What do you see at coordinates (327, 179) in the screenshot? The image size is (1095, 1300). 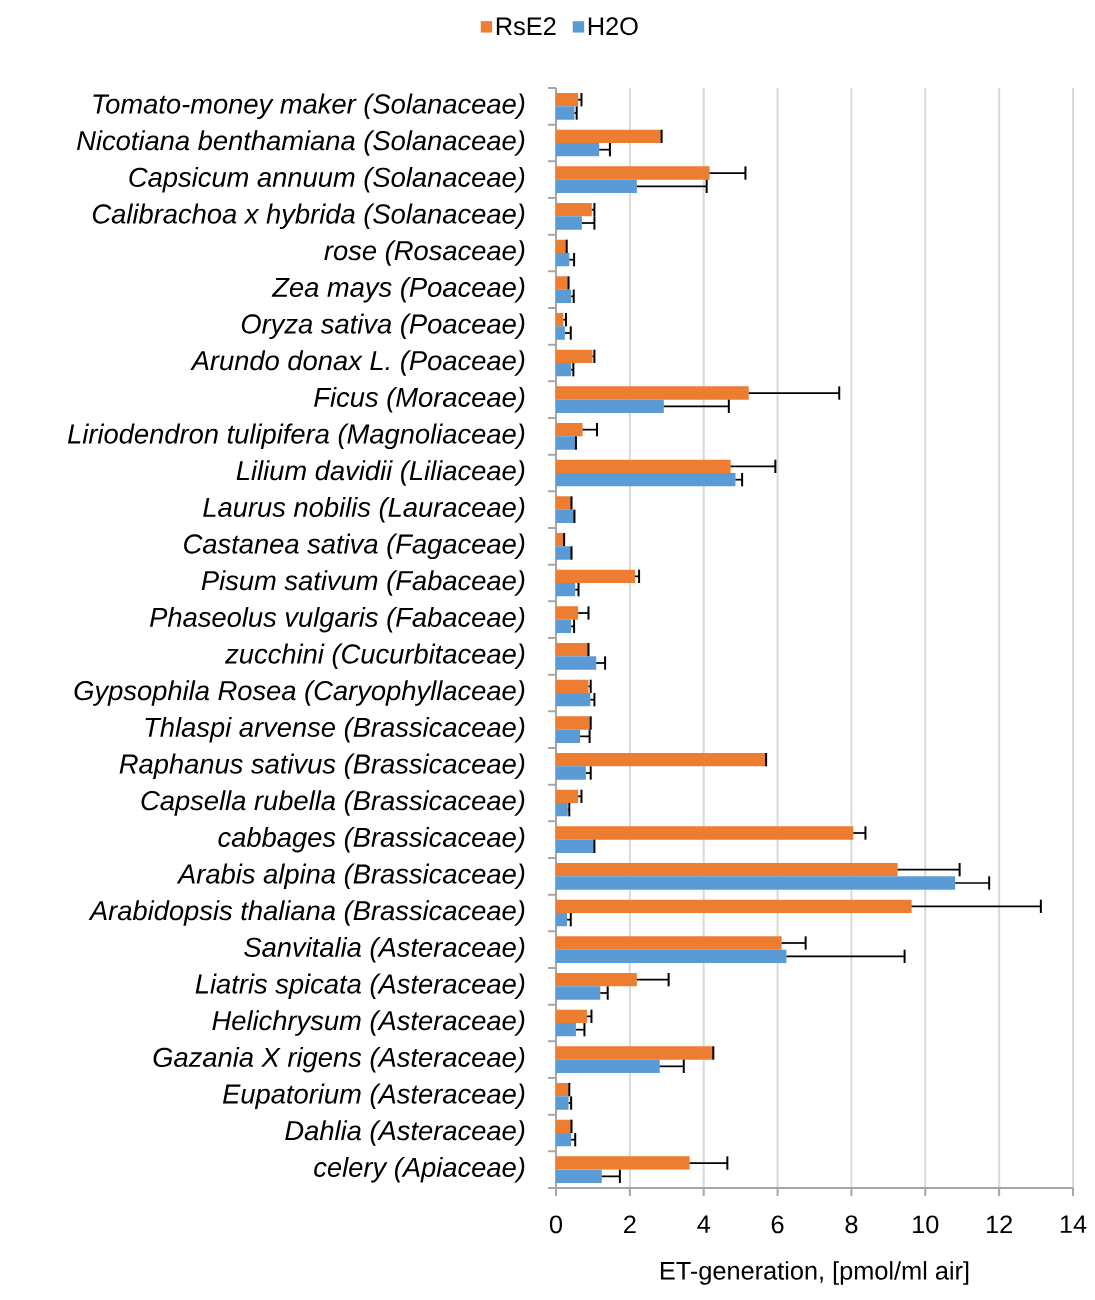 I see `y-tick-label: Capsicum annuum (Solanaceae)` at bounding box center [327, 179].